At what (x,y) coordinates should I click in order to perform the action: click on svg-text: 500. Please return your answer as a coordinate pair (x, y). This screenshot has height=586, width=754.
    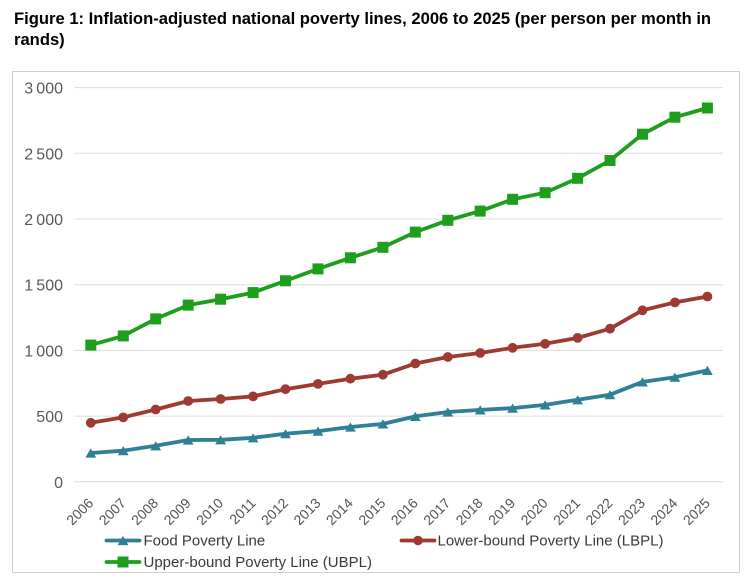
    Looking at the image, I should click on (49, 417).